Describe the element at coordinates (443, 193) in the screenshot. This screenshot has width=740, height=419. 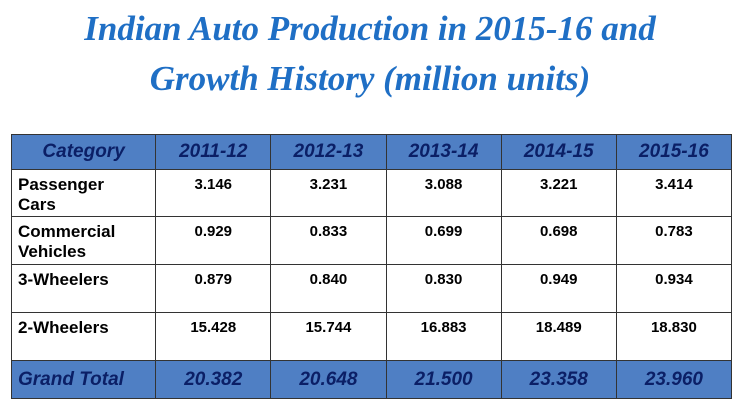
I see `table-cell: 3.088` at that location.